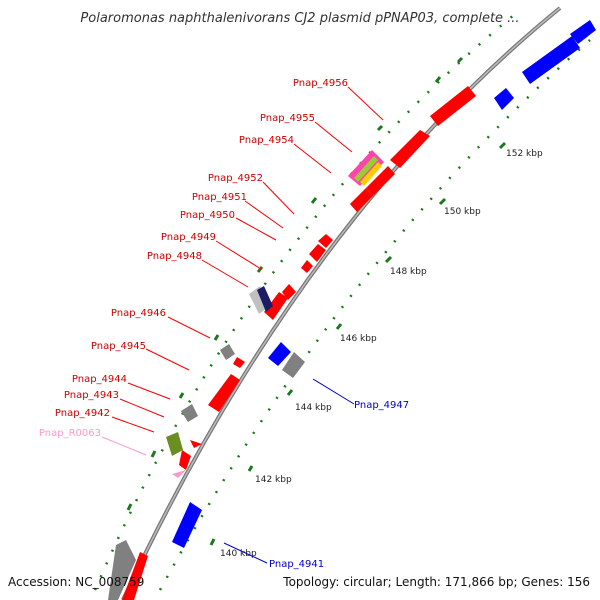  Describe the element at coordinates (187, 525) in the screenshot. I see `gene-pnap-4941-feature` at that location.